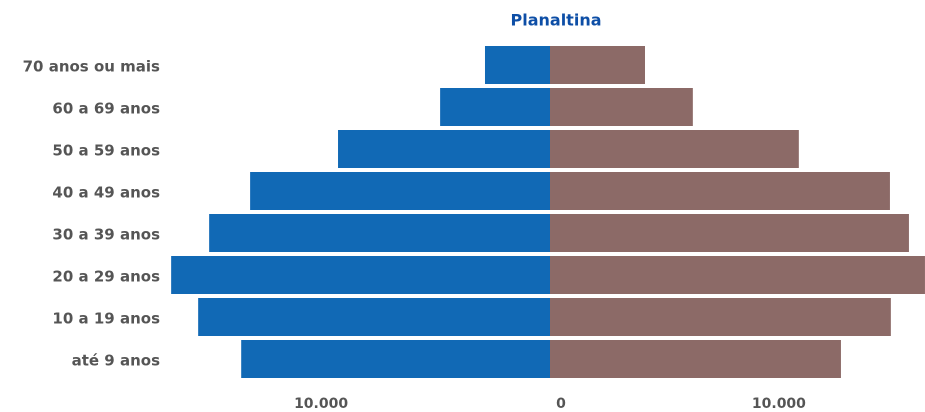 The width and height of the screenshot is (925, 412). I want to click on category-label: 20 a 29 anos, so click(106, 277).